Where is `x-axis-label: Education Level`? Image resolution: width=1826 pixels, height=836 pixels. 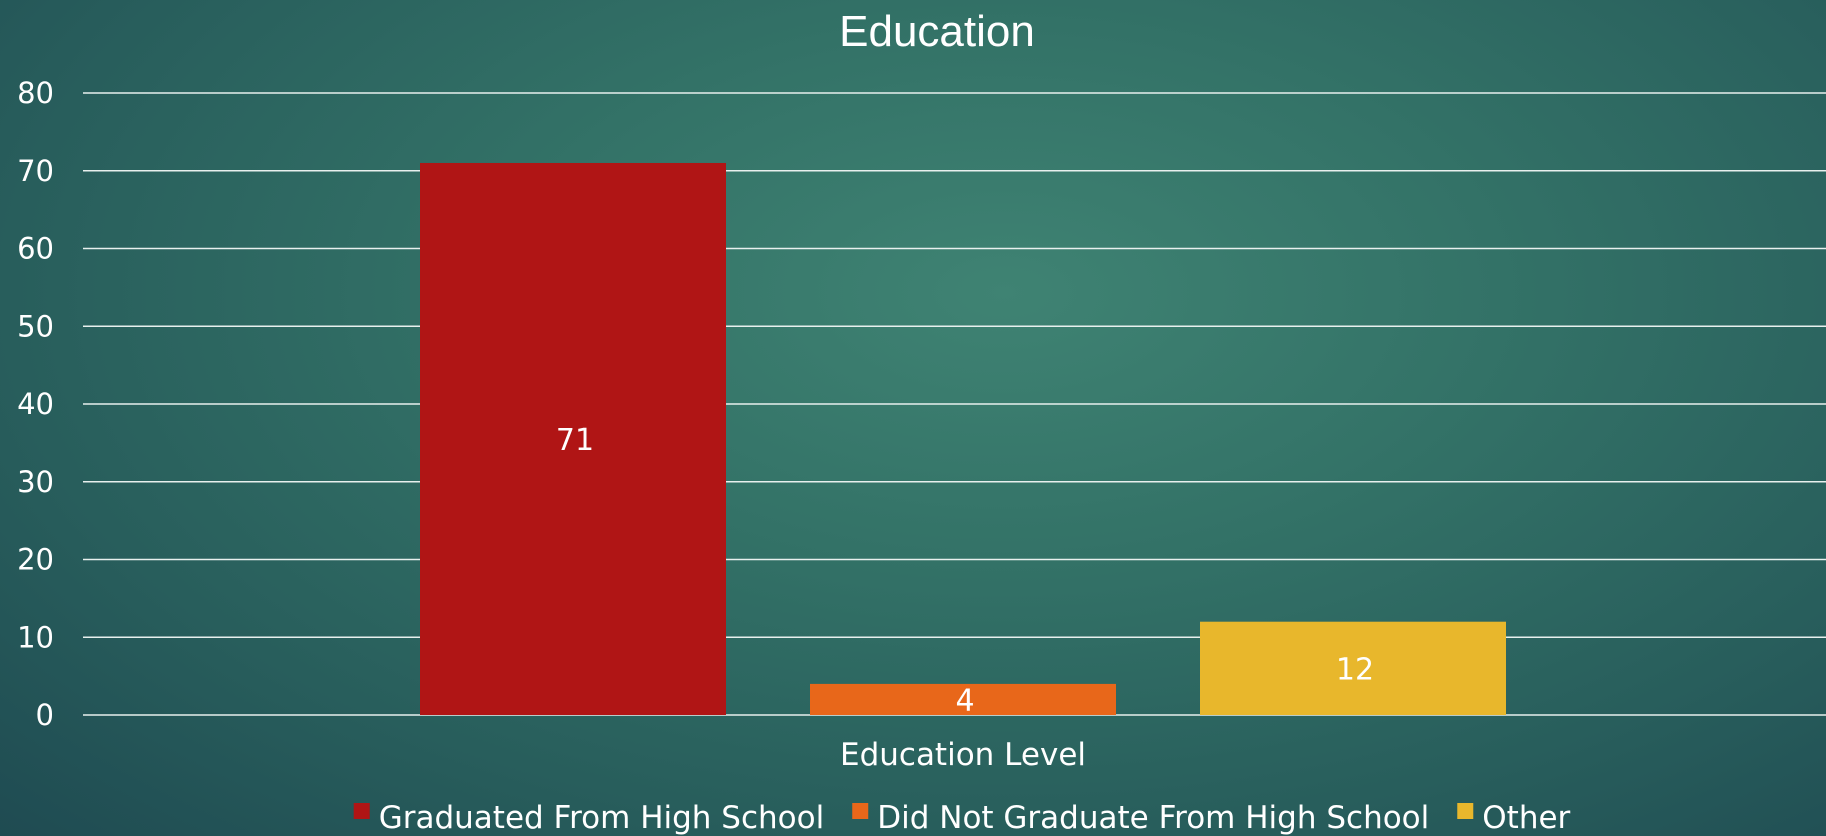 x-axis-label: Education Level is located at coordinates (963, 755).